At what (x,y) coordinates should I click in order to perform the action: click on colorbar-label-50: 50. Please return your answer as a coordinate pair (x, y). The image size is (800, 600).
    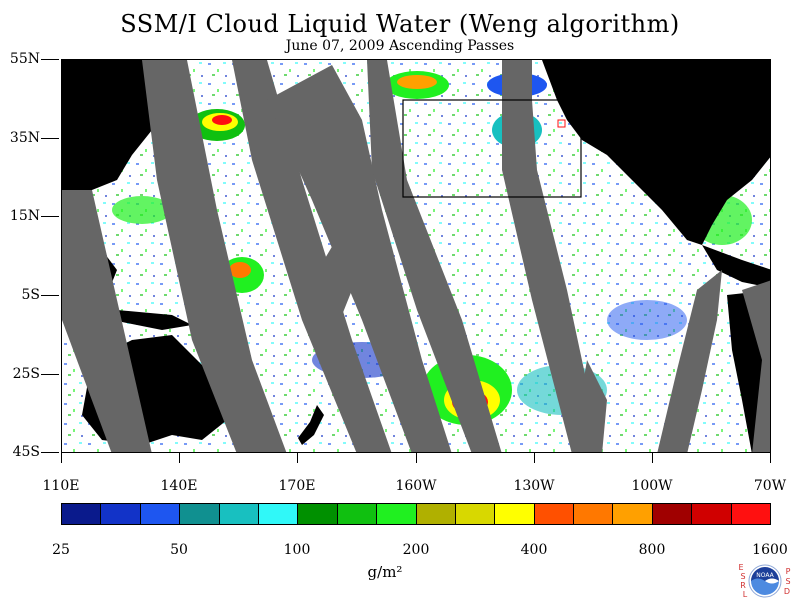
    Looking at the image, I should click on (179, 550).